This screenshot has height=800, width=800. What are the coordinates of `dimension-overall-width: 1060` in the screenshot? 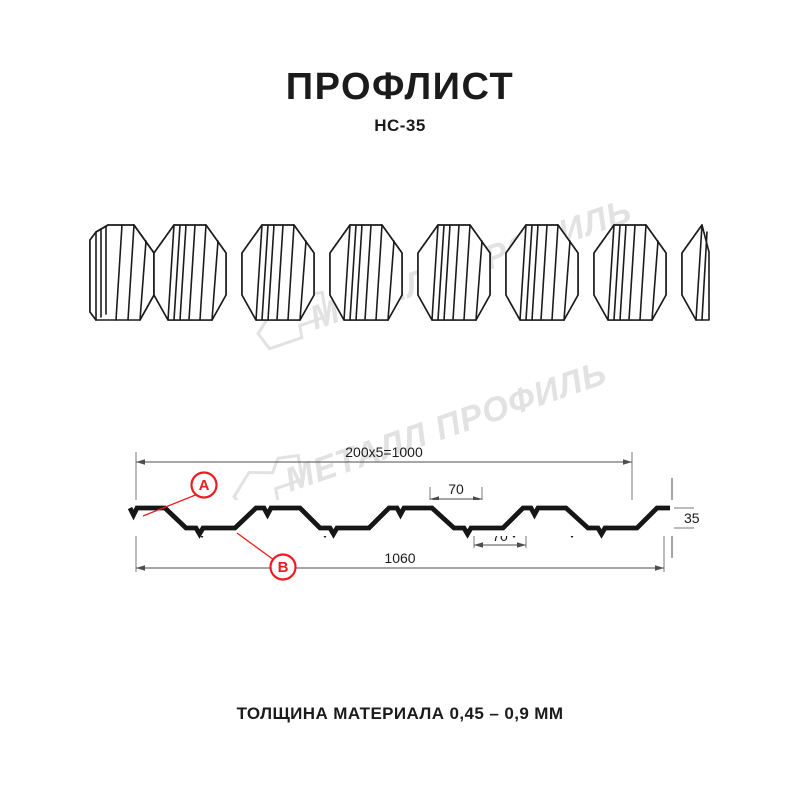 It's located at (400, 560).